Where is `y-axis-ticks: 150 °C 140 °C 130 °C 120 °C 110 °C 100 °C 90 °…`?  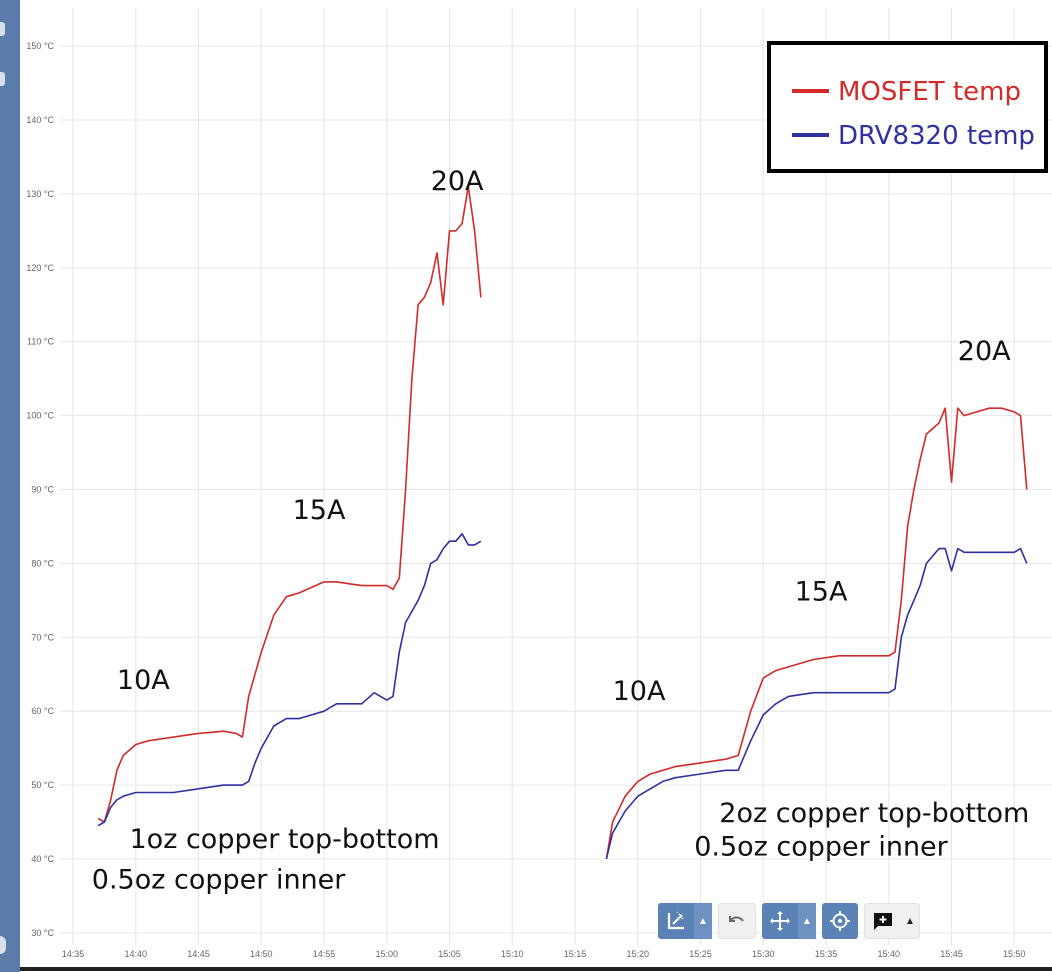 y-axis-ticks: 150 °C 140 °C 130 °C 120 °C 110 °C 100 °C 90 °… is located at coordinates (40, 489).